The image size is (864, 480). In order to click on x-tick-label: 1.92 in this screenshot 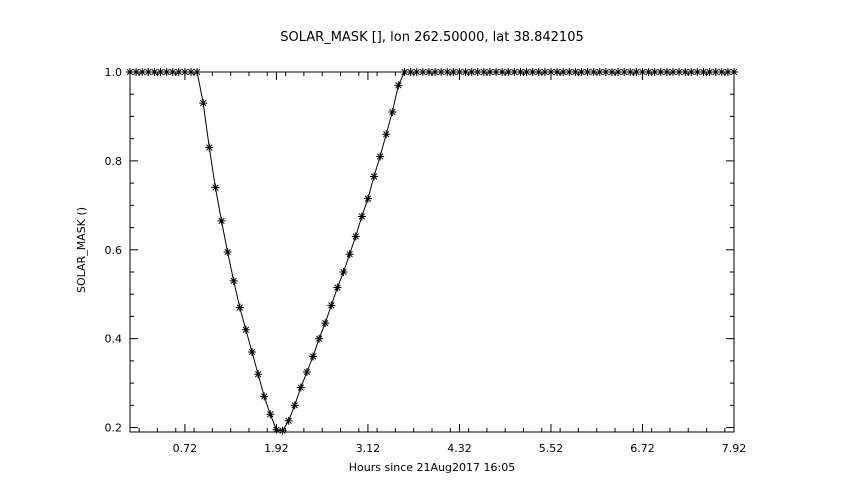, I will do `click(276, 448)`.